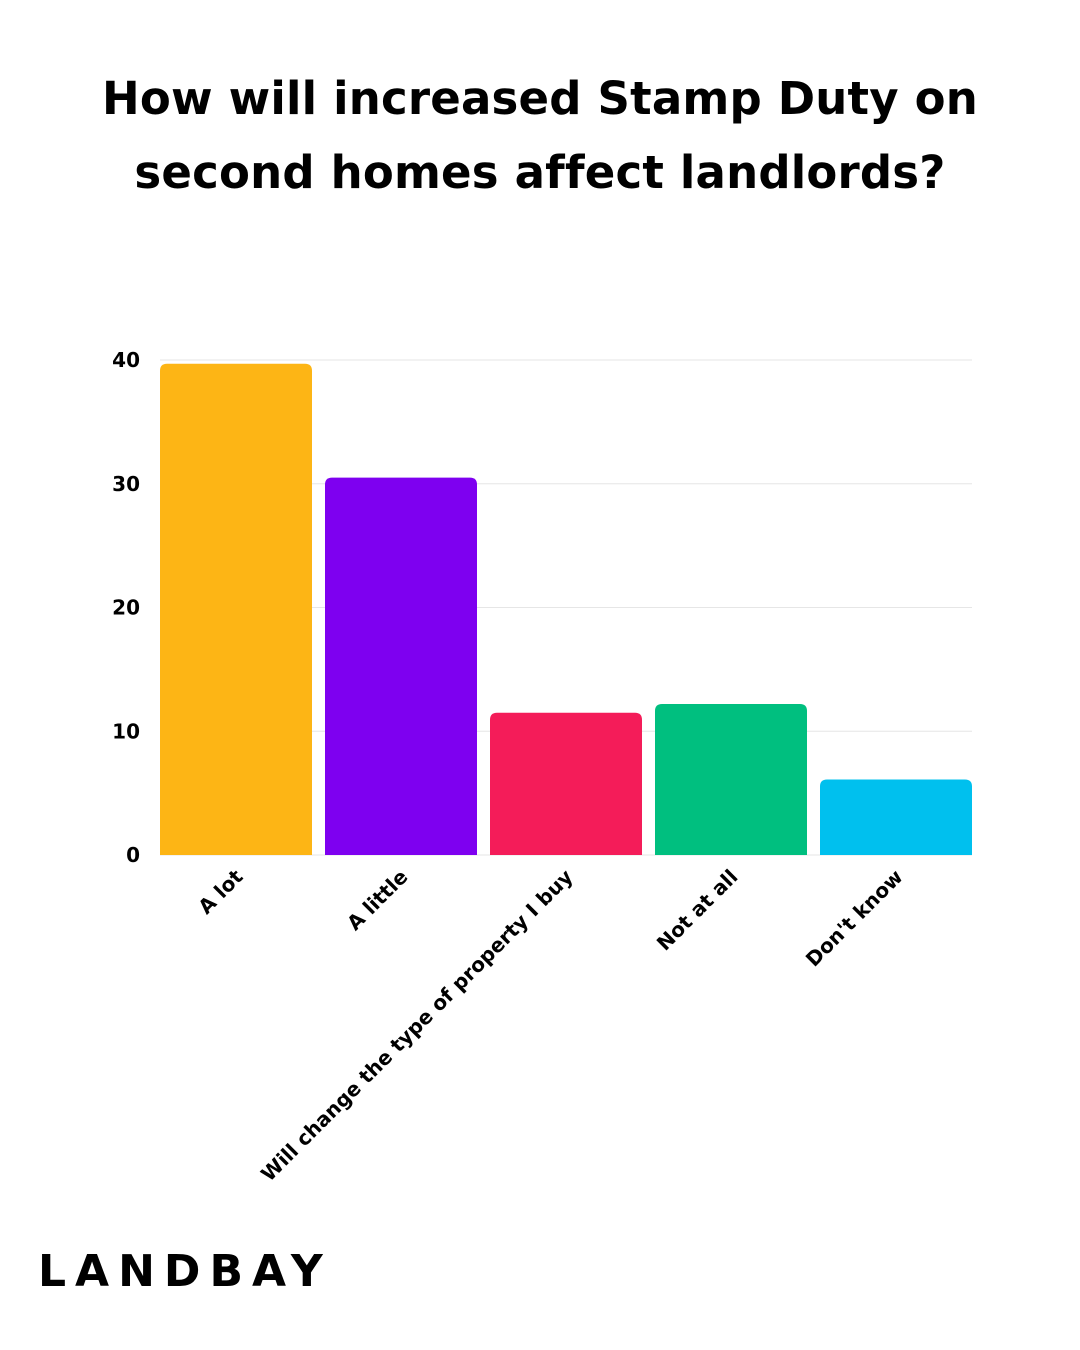  Describe the element at coordinates (126, 731) in the screenshot. I see `y-tick-label-10: 10` at that location.